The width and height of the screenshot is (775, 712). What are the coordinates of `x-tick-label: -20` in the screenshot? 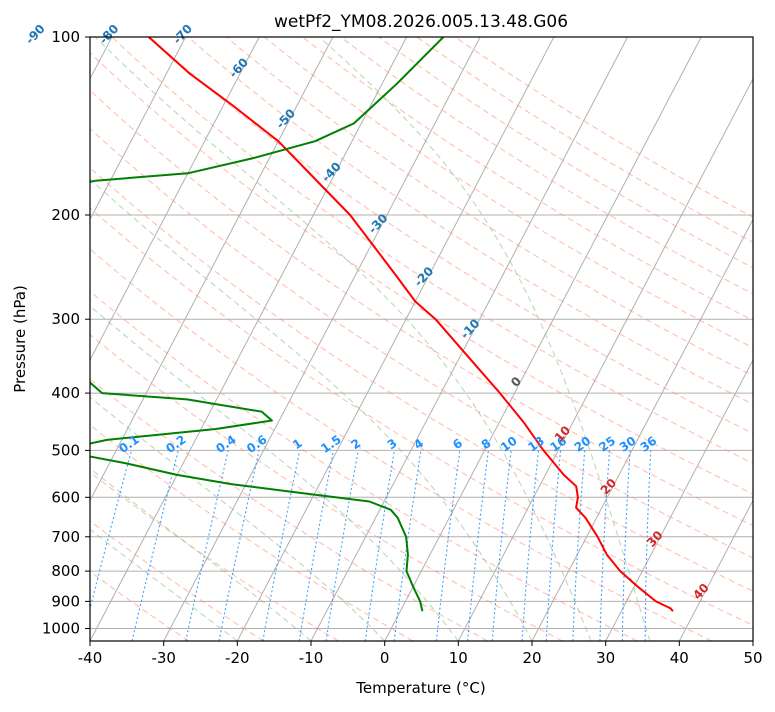 It's located at (237, 658).